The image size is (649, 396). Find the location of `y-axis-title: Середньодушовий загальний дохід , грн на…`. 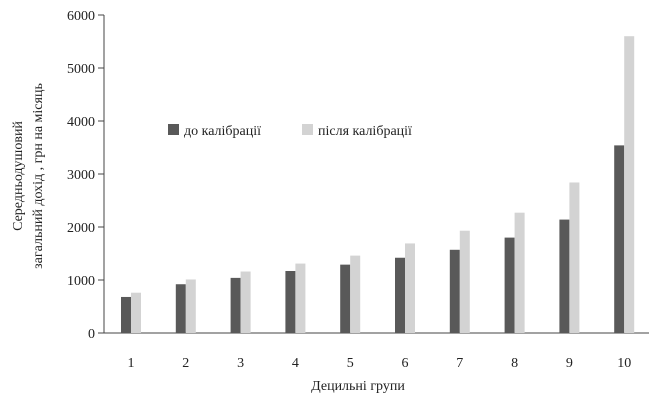

y-axis-title: Середньодушовий загальний дохід , грн на… is located at coordinates (28, 176).